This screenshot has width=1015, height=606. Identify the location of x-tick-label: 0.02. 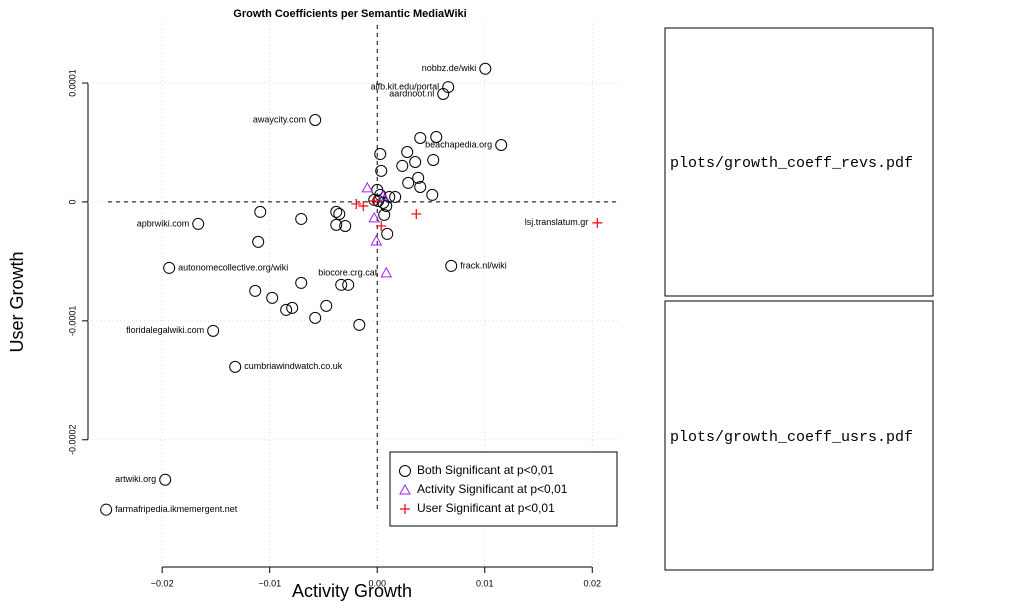
(593, 583).